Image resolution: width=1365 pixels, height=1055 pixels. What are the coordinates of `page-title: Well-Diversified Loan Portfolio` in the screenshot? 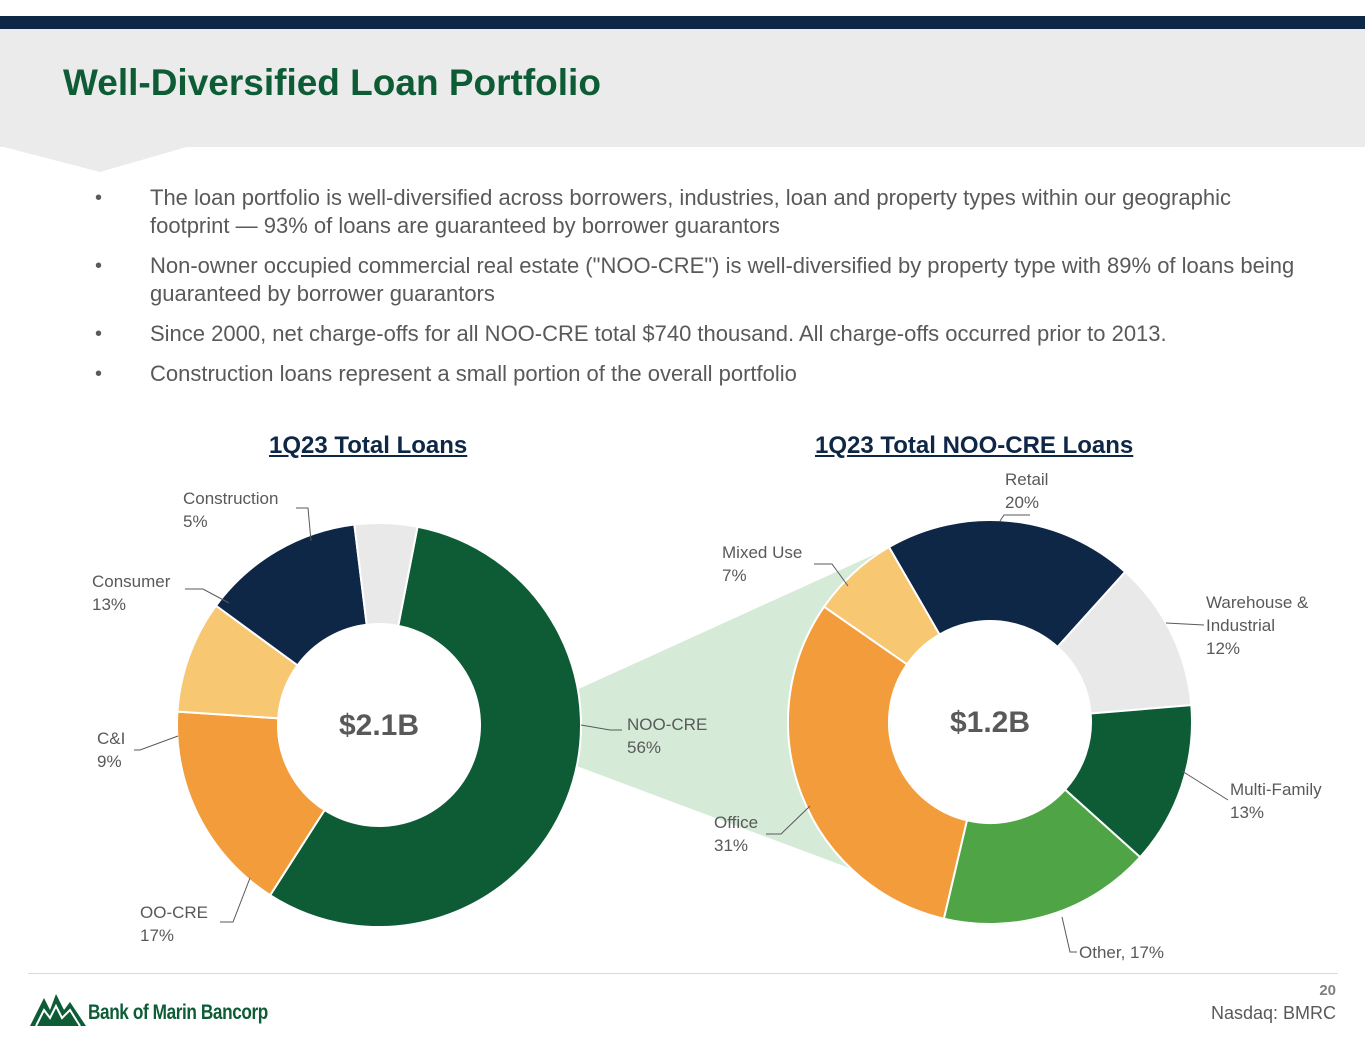 It's located at (332, 82).